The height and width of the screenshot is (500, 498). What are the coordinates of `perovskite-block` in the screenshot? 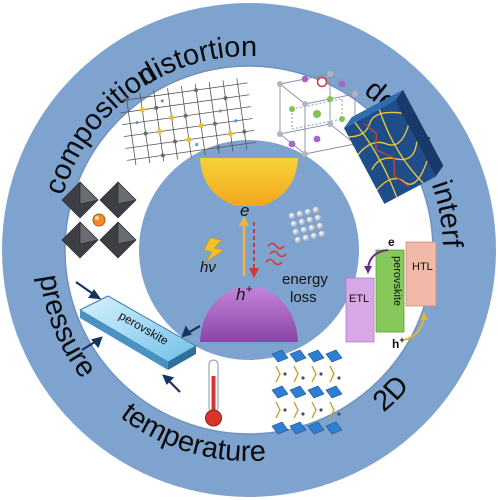 It's located at (390, 291).